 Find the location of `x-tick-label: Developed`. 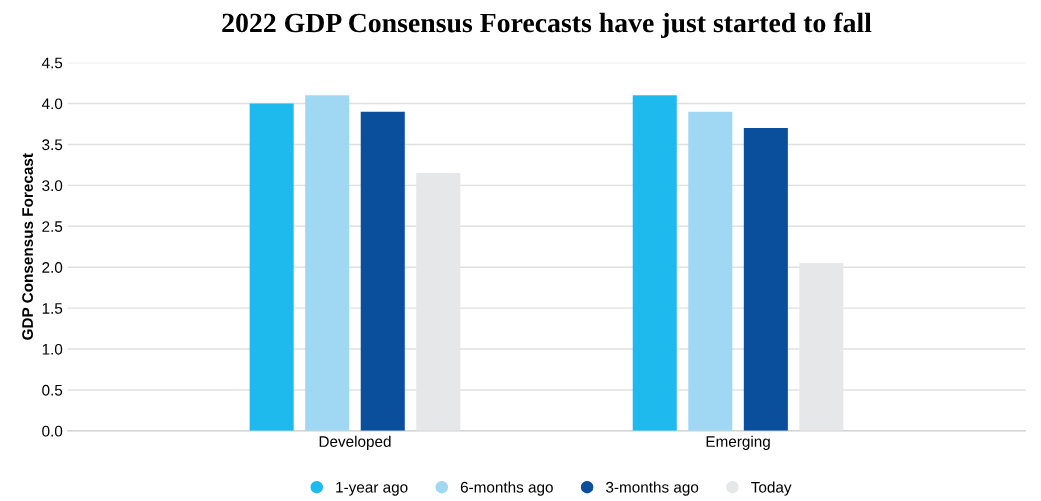

x-tick-label: Developed is located at coordinates (355, 442).